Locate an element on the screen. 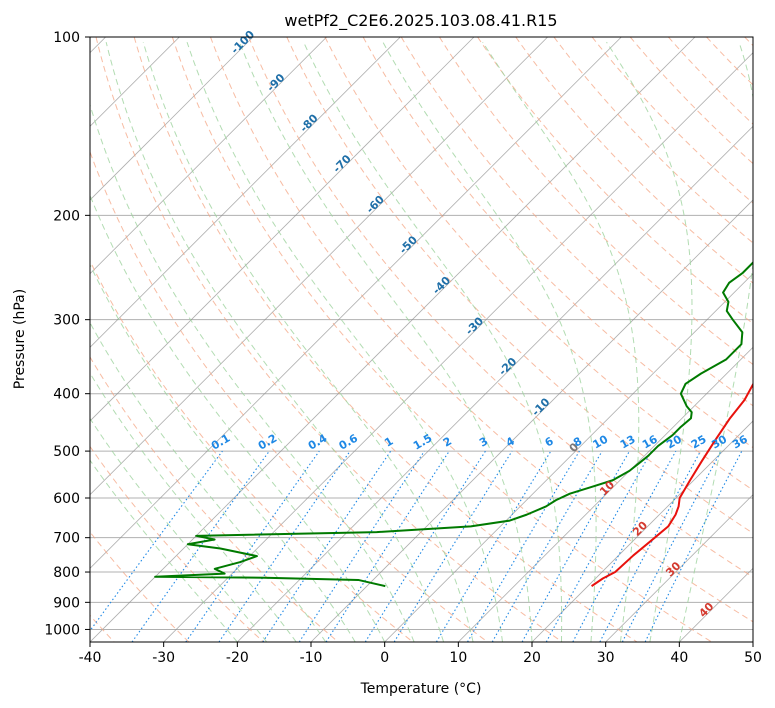 The height and width of the screenshot is (708, 775). y-tick-label: 900 is located at coordinates (66, 603).